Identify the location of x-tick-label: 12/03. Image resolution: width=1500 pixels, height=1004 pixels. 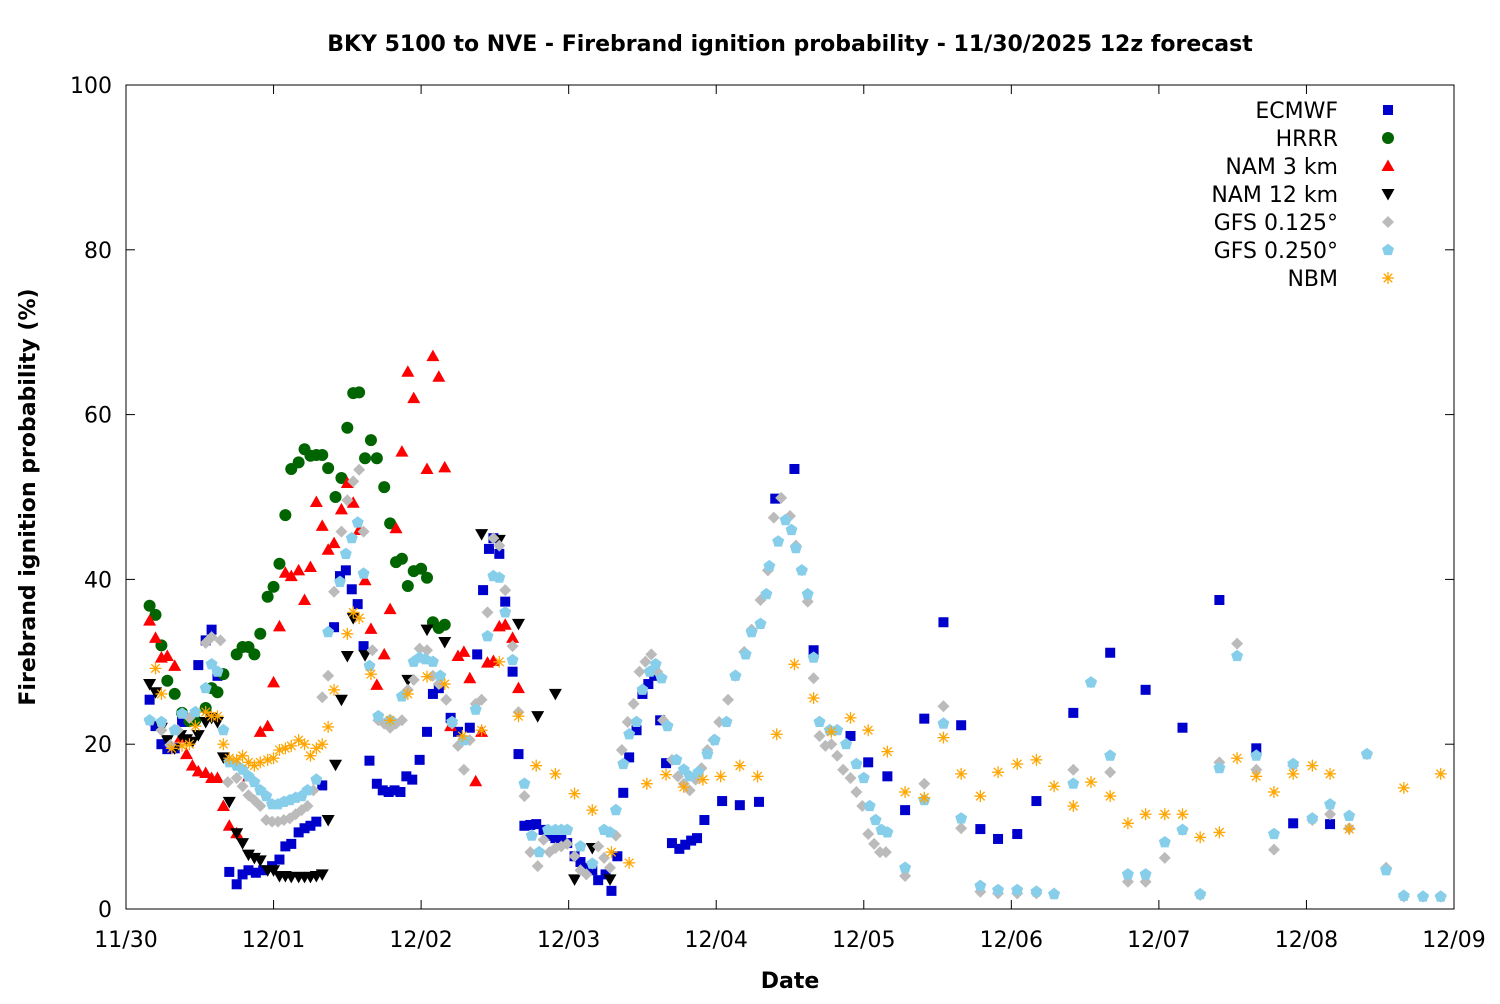
(568, 940).